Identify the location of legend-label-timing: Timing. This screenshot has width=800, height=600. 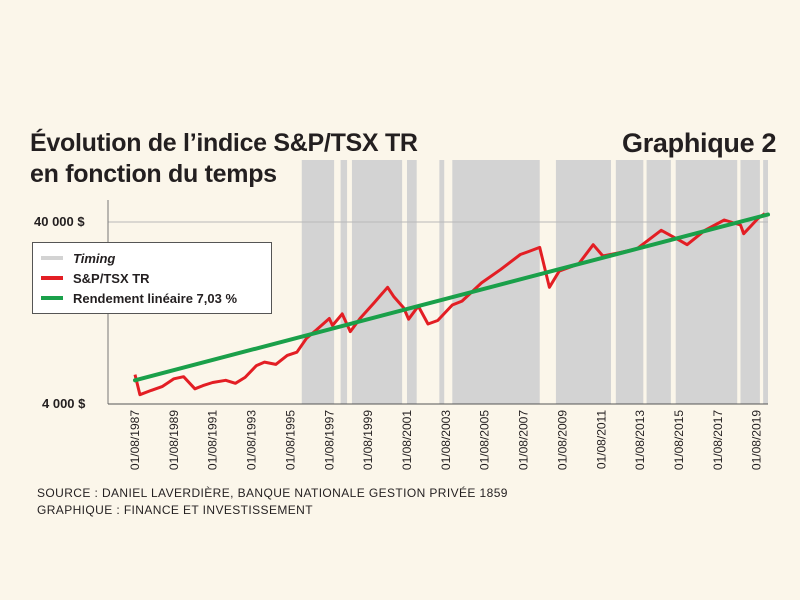
(94, 258).